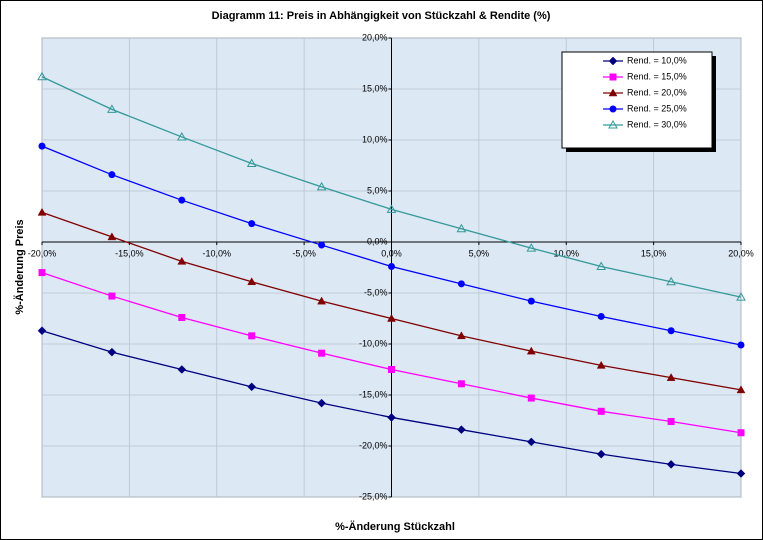 The image size is (763, 540). I want to click on y-tick-label: 10,0%, so click(375, 139).